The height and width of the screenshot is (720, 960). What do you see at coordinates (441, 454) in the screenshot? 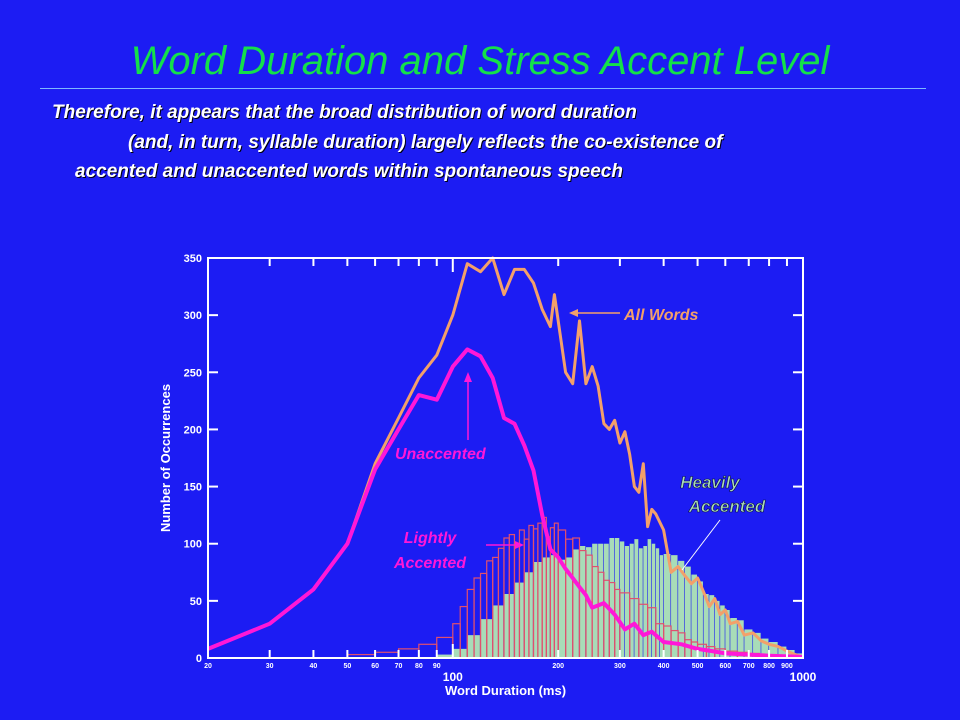
I see `annotation-unaccented: Unaccented` at bounding box center [441, 454].